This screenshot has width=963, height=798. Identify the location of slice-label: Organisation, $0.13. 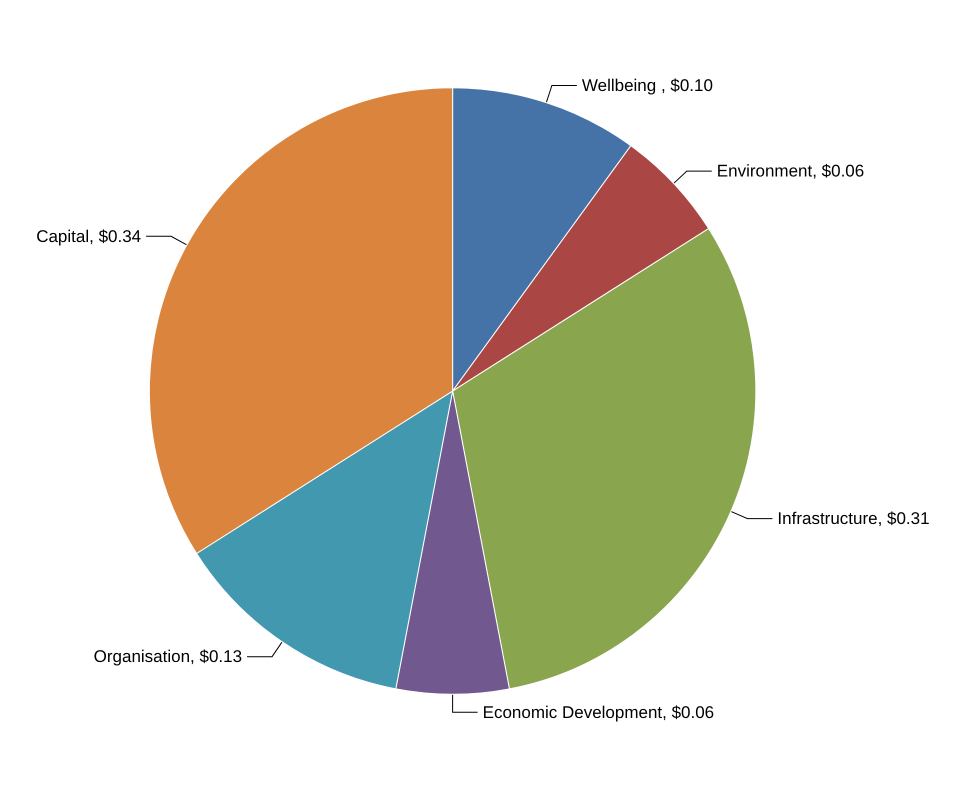
(168, 656).